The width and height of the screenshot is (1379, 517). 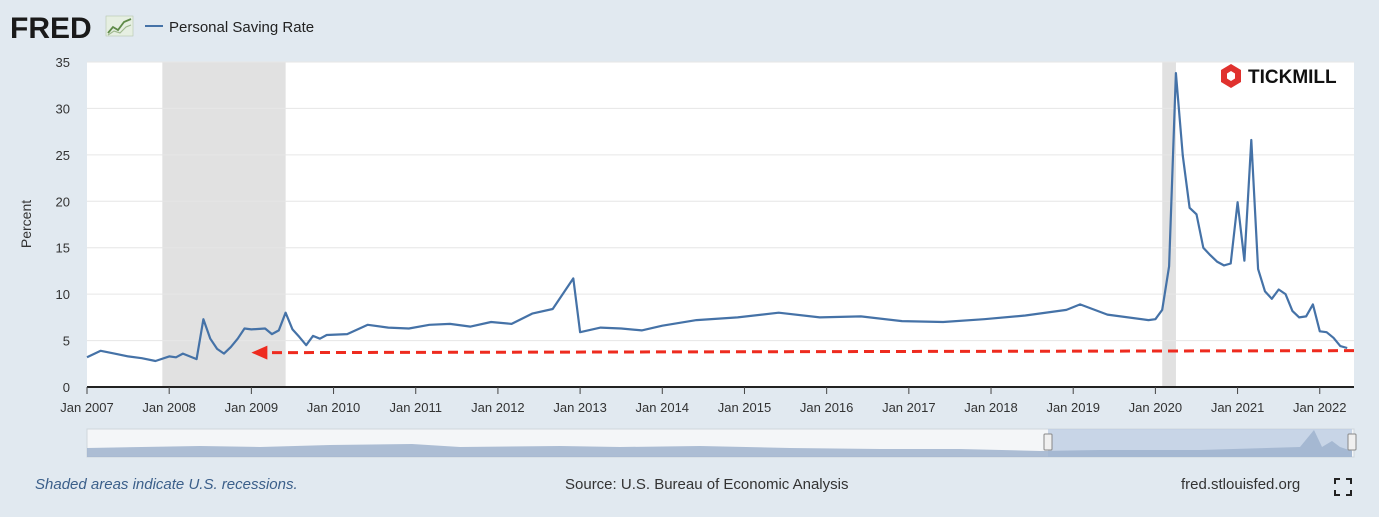 I want to click on x-tick-label-2010-01: Jan 2010, so click(x=334, y=407).